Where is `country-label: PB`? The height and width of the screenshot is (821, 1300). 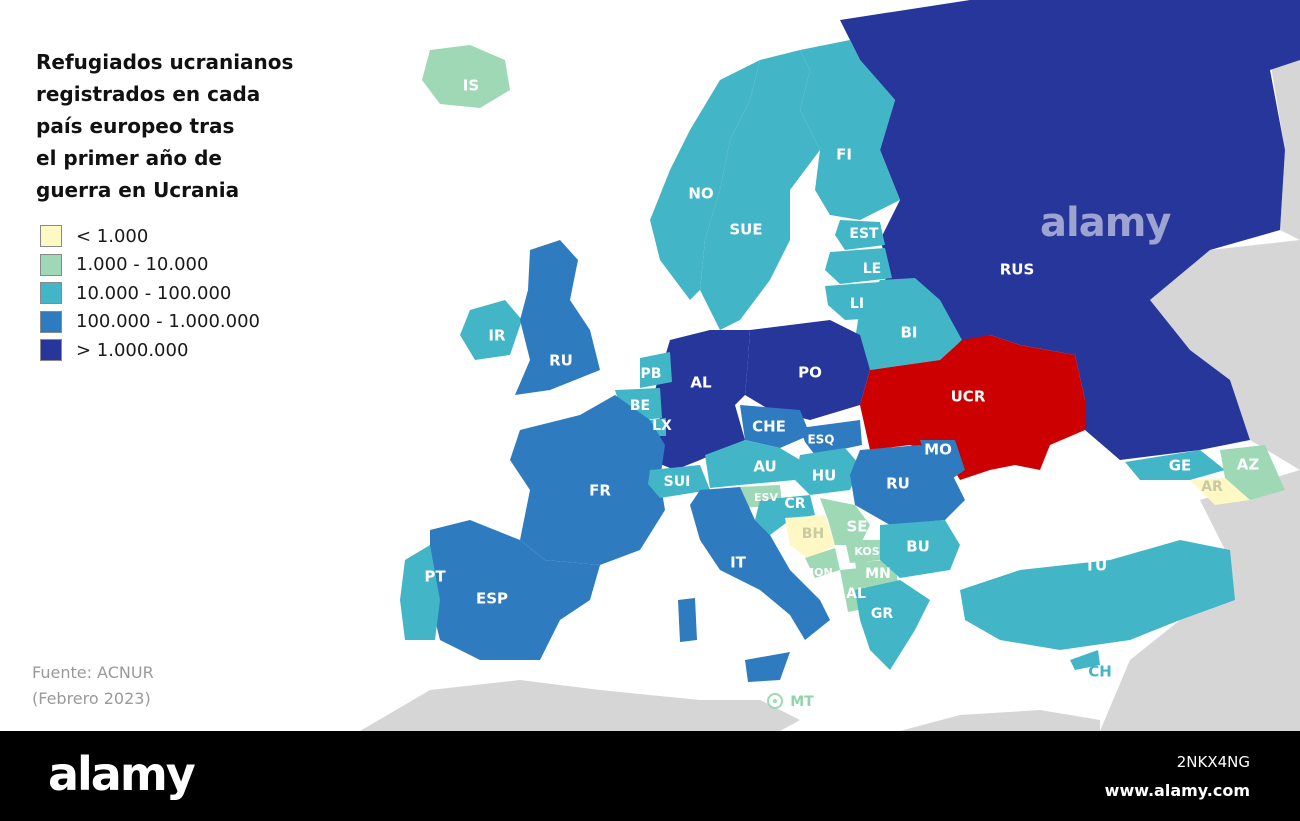
country-label: PB is located at coordinates (651, 374).